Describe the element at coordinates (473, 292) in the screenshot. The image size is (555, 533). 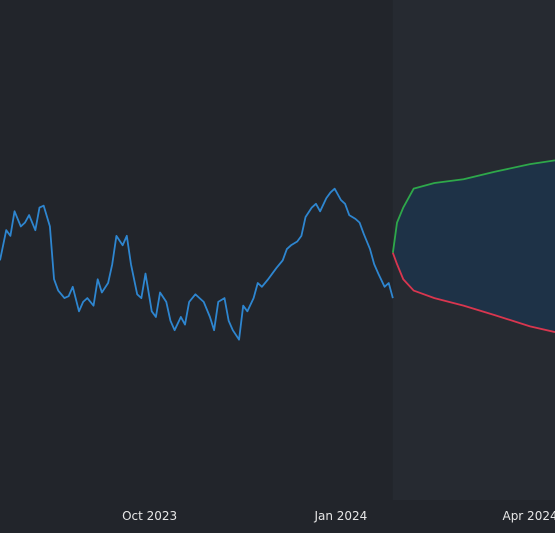
I see `forecast-lower-line` at that location.